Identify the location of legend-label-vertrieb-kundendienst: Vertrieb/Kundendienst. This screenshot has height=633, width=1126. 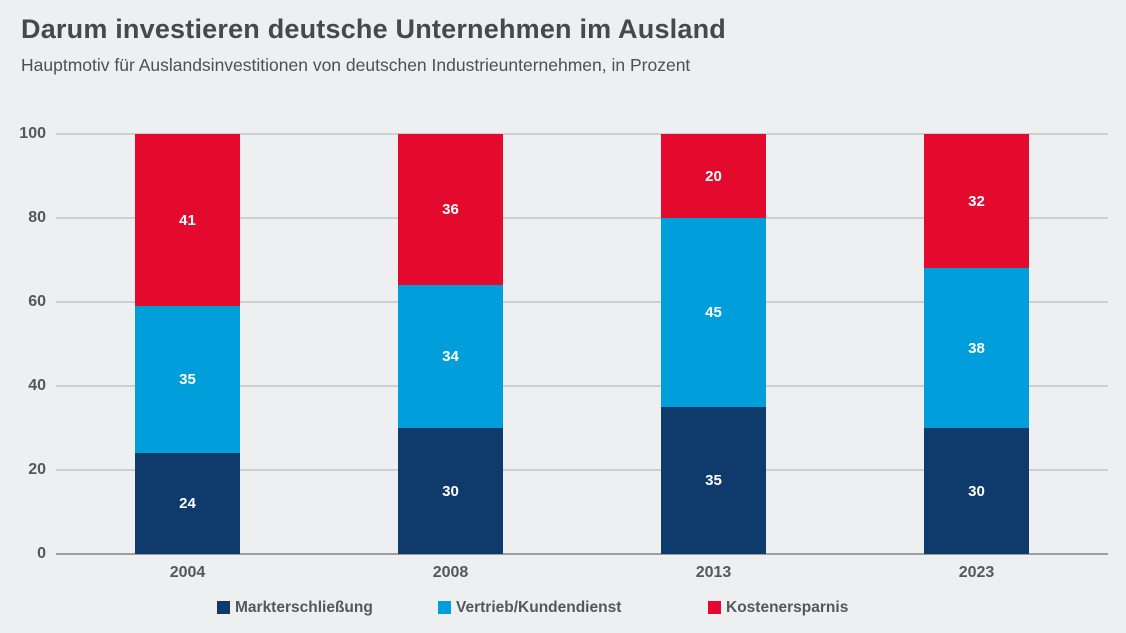
(539, 607).